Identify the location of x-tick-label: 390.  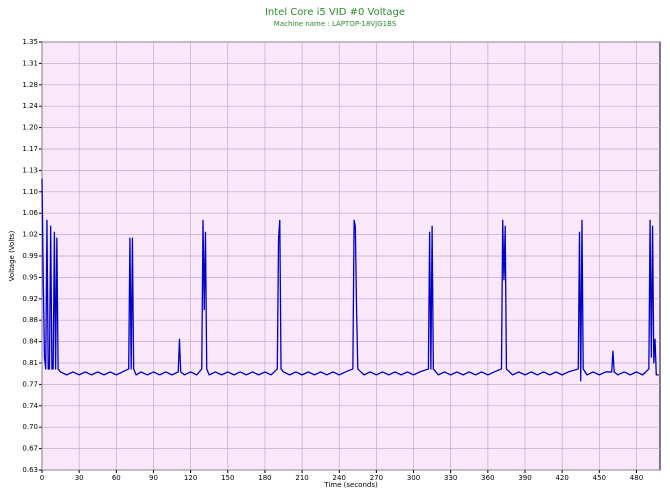
(524, 478).